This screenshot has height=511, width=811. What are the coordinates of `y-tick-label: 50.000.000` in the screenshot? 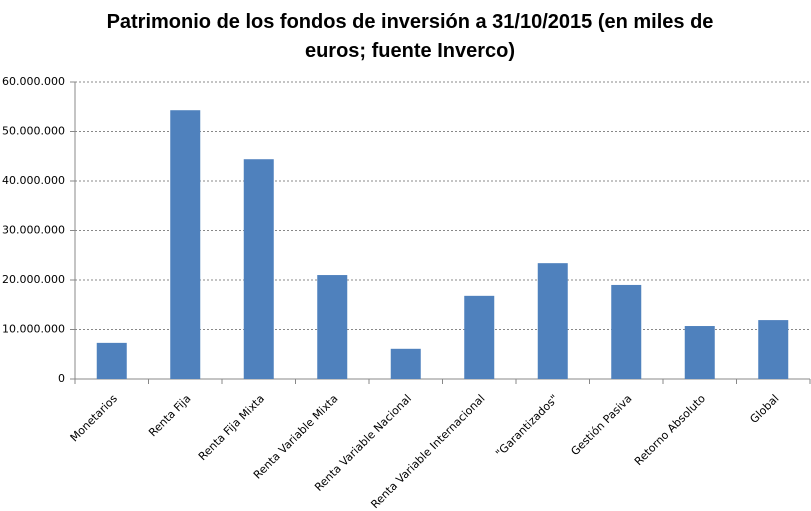 It's located at (33, 131).